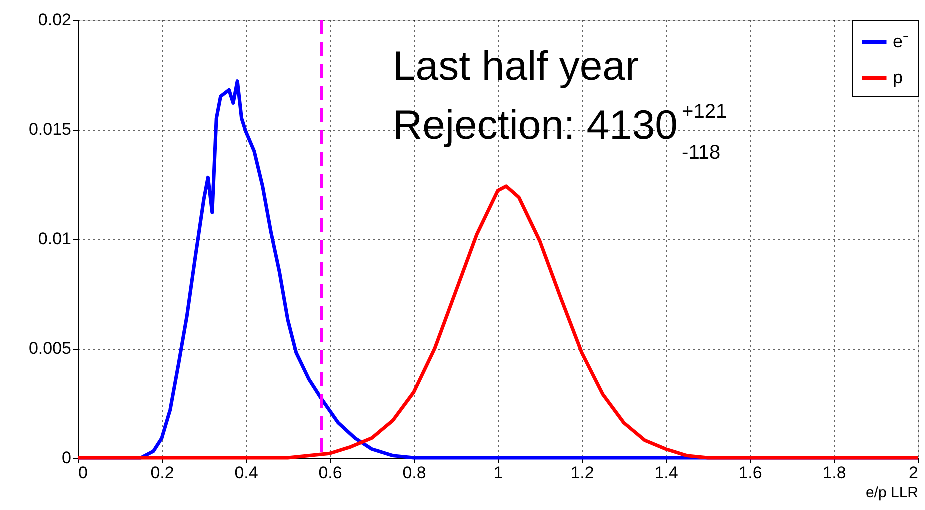 The image size is (925, 510). What do you see at coordinates (55, 20) in the screenshot?
I see `y-tick-label: 0.02` at bounding box center [55, 20].